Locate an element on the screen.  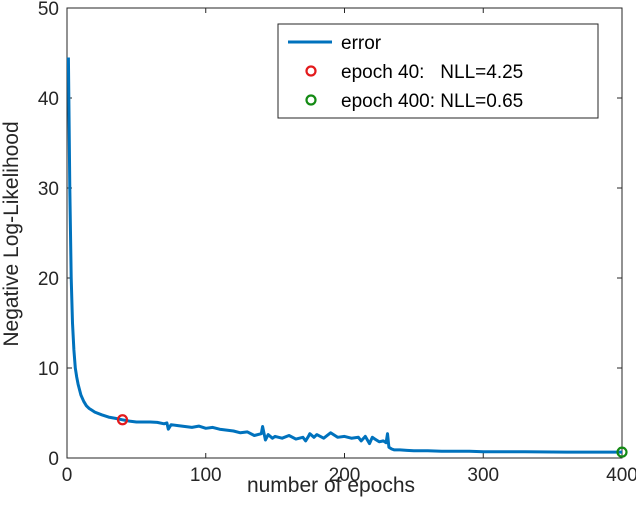
x-tick-label: 100 is located at coordinates (206, 475).